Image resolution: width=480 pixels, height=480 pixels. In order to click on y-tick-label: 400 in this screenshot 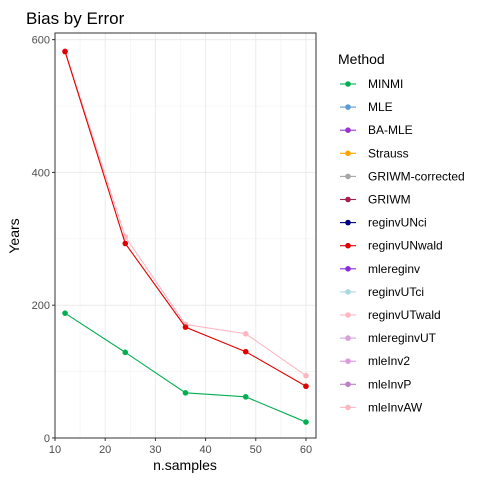, I will do `click(41, 173)`.